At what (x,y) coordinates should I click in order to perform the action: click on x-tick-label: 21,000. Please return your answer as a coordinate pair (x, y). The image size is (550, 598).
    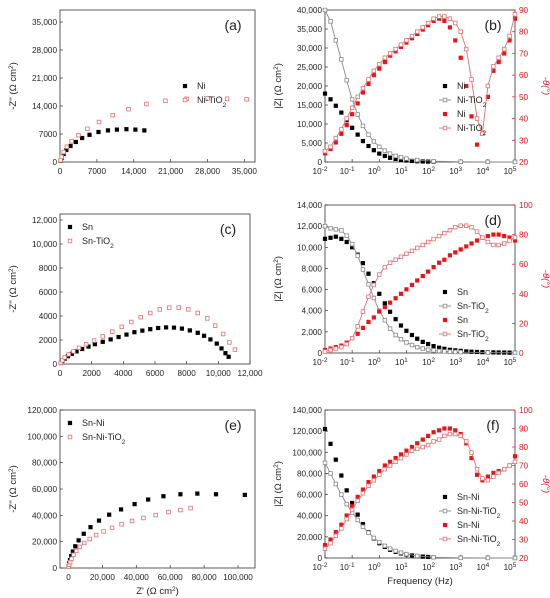
    Looking at the image, I should click on (170, 171).